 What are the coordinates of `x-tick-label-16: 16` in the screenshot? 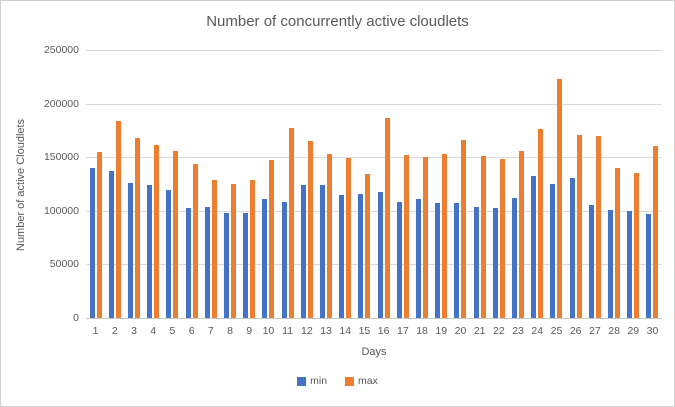 It's located at (383, 331).